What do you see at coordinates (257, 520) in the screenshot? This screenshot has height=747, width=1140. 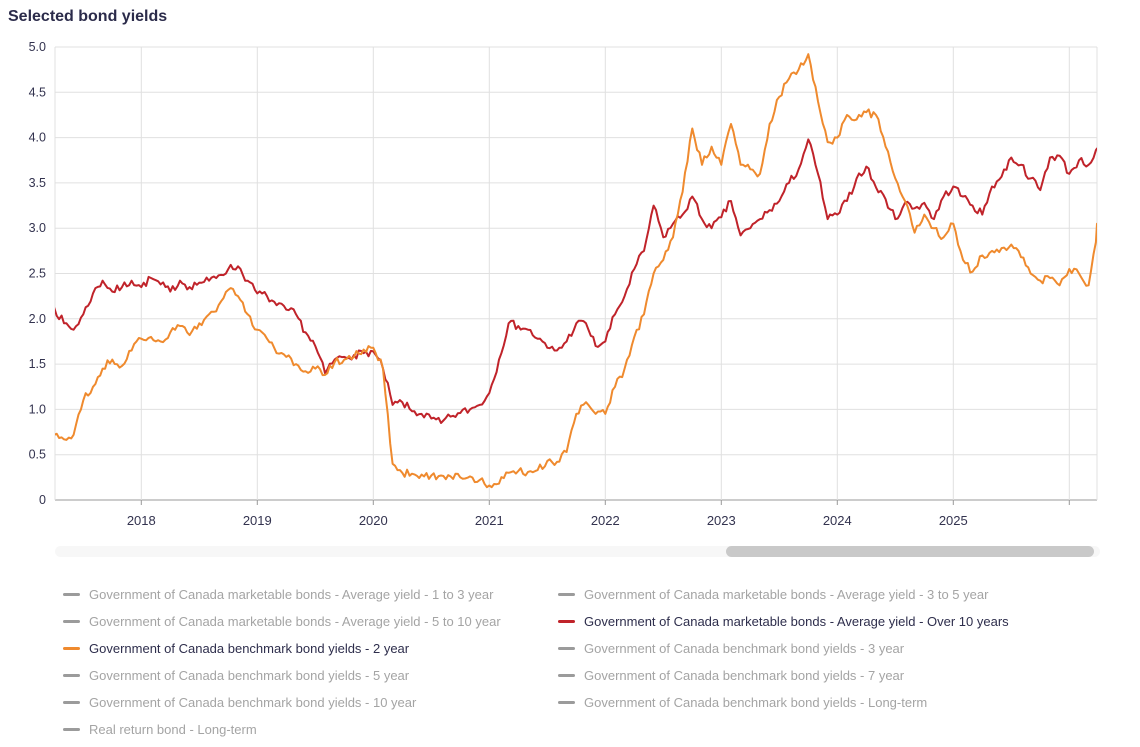 I see `x-axis-label: 2019` at bounding box center [257, 520].